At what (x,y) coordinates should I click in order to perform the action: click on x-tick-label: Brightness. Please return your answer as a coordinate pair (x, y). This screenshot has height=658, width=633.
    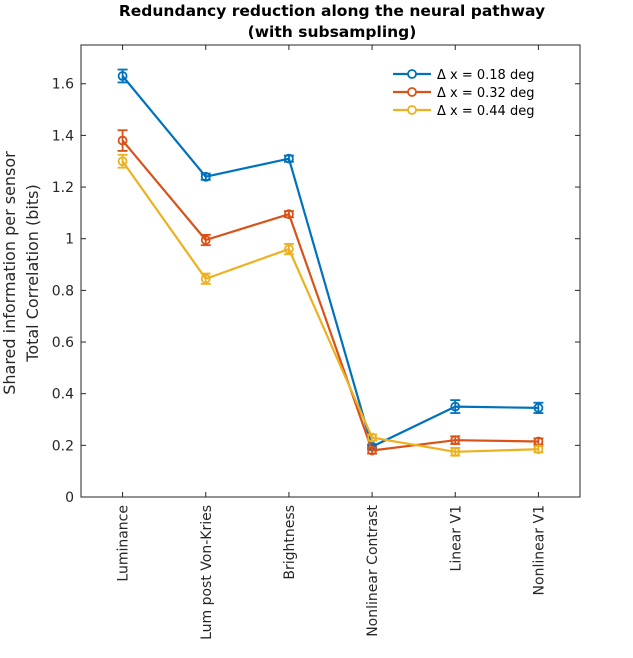
    Looking at the image, I should click on (290, 542).